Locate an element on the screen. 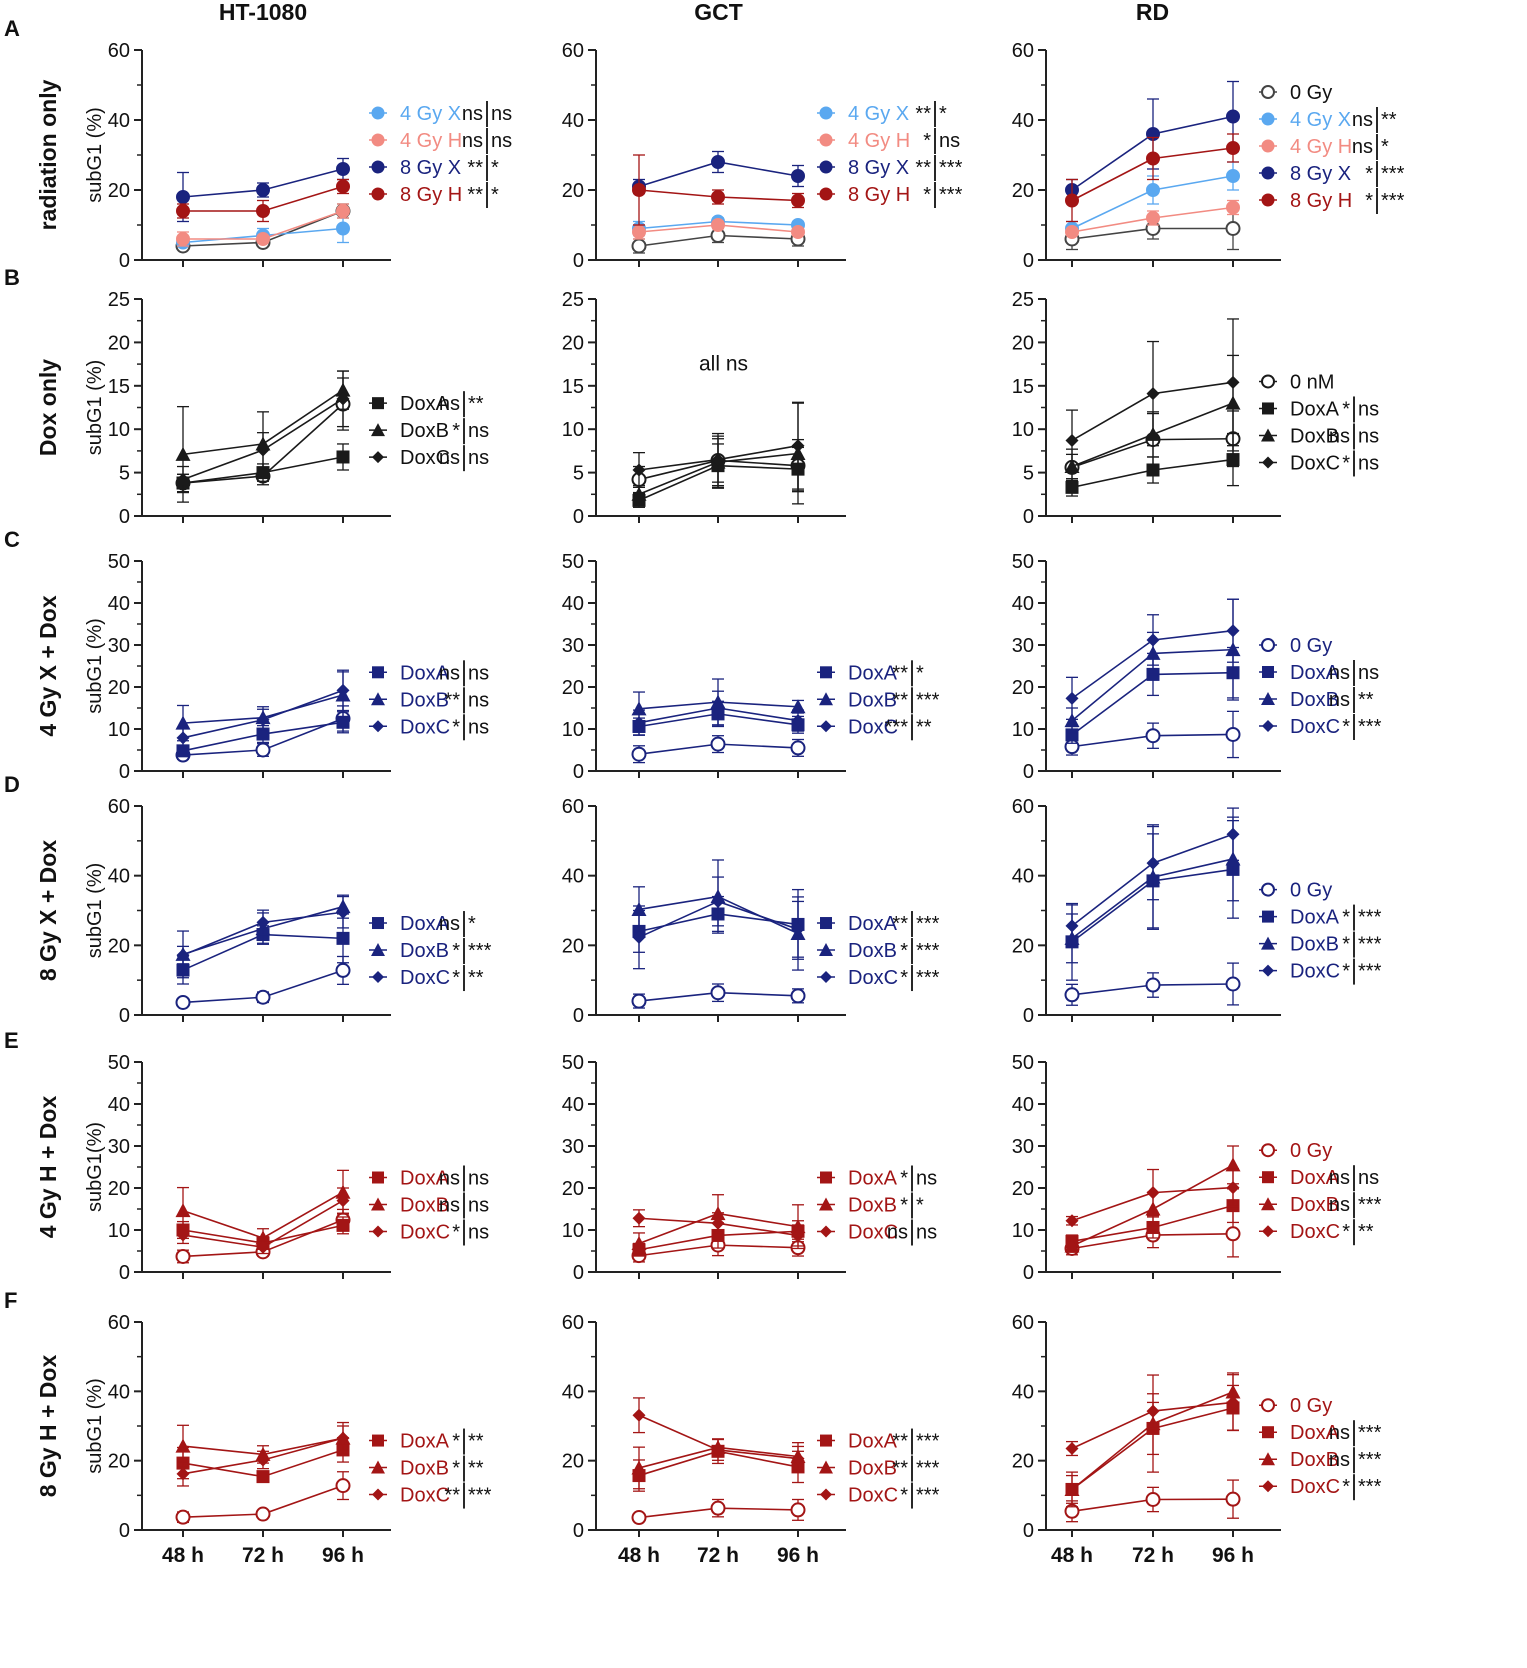 Image resolution: width=1527 pixels, height=1668 pixels. legend-label: DoxB is located at coordinates (1314, 436).